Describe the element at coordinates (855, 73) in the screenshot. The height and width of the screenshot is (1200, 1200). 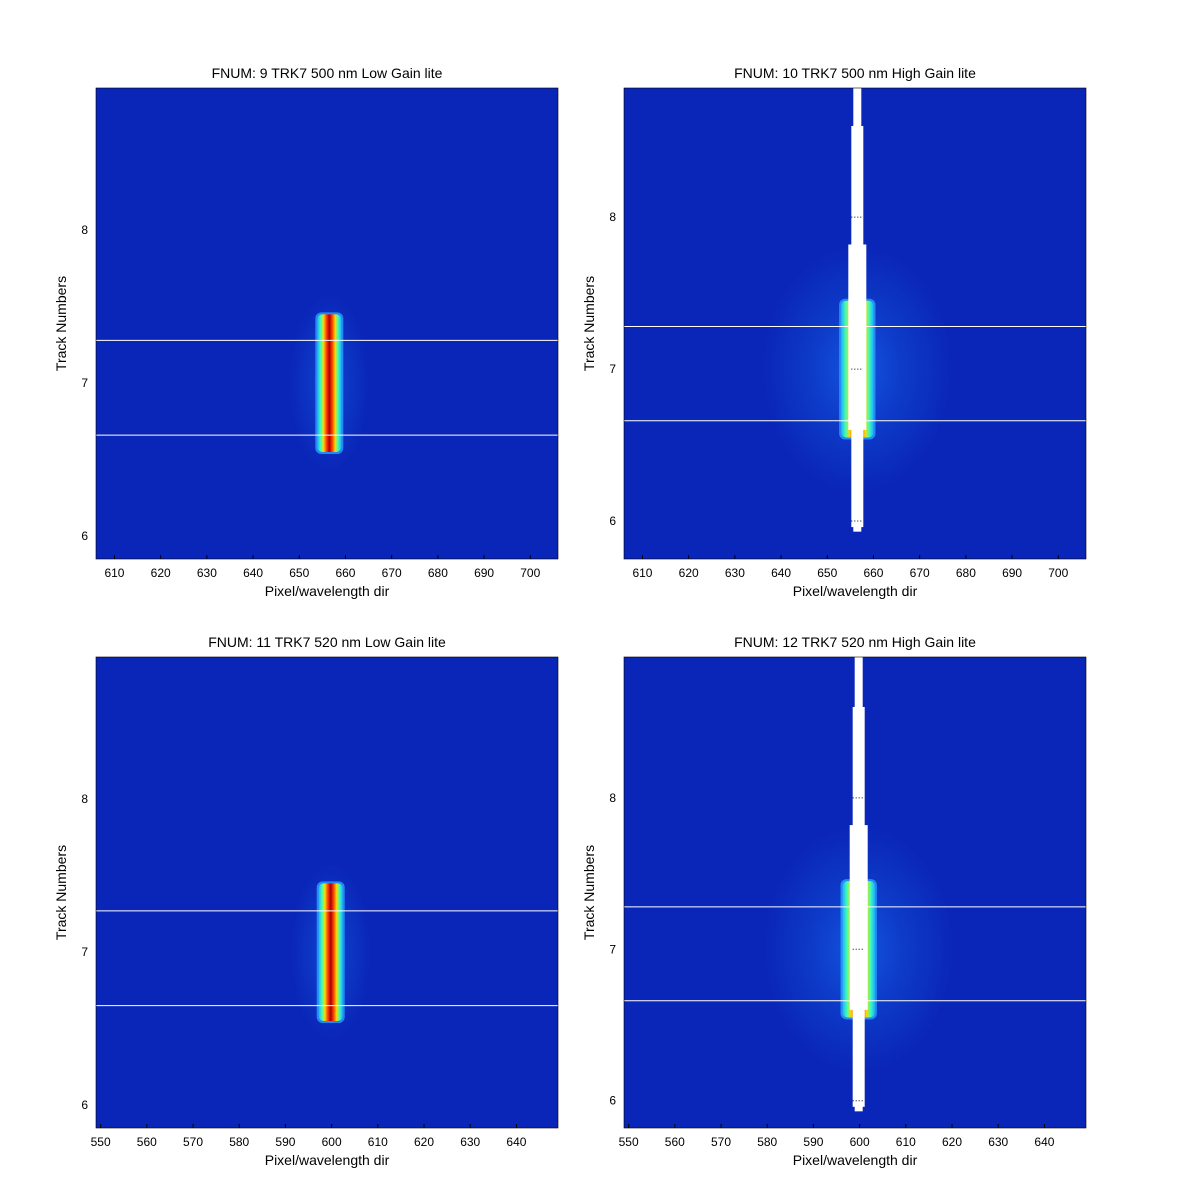
I see `panel-title: FNUM: 10 TRK7 500 nm High Gain lite` at that location.